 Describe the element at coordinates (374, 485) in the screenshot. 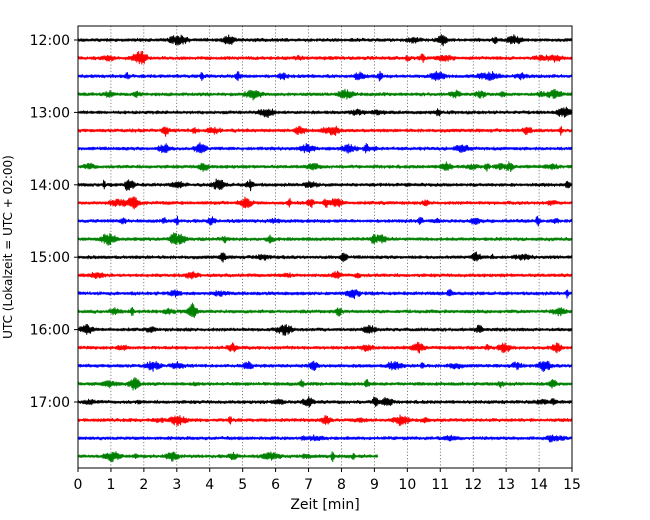

I see `x-tick-label: 9` at that location.